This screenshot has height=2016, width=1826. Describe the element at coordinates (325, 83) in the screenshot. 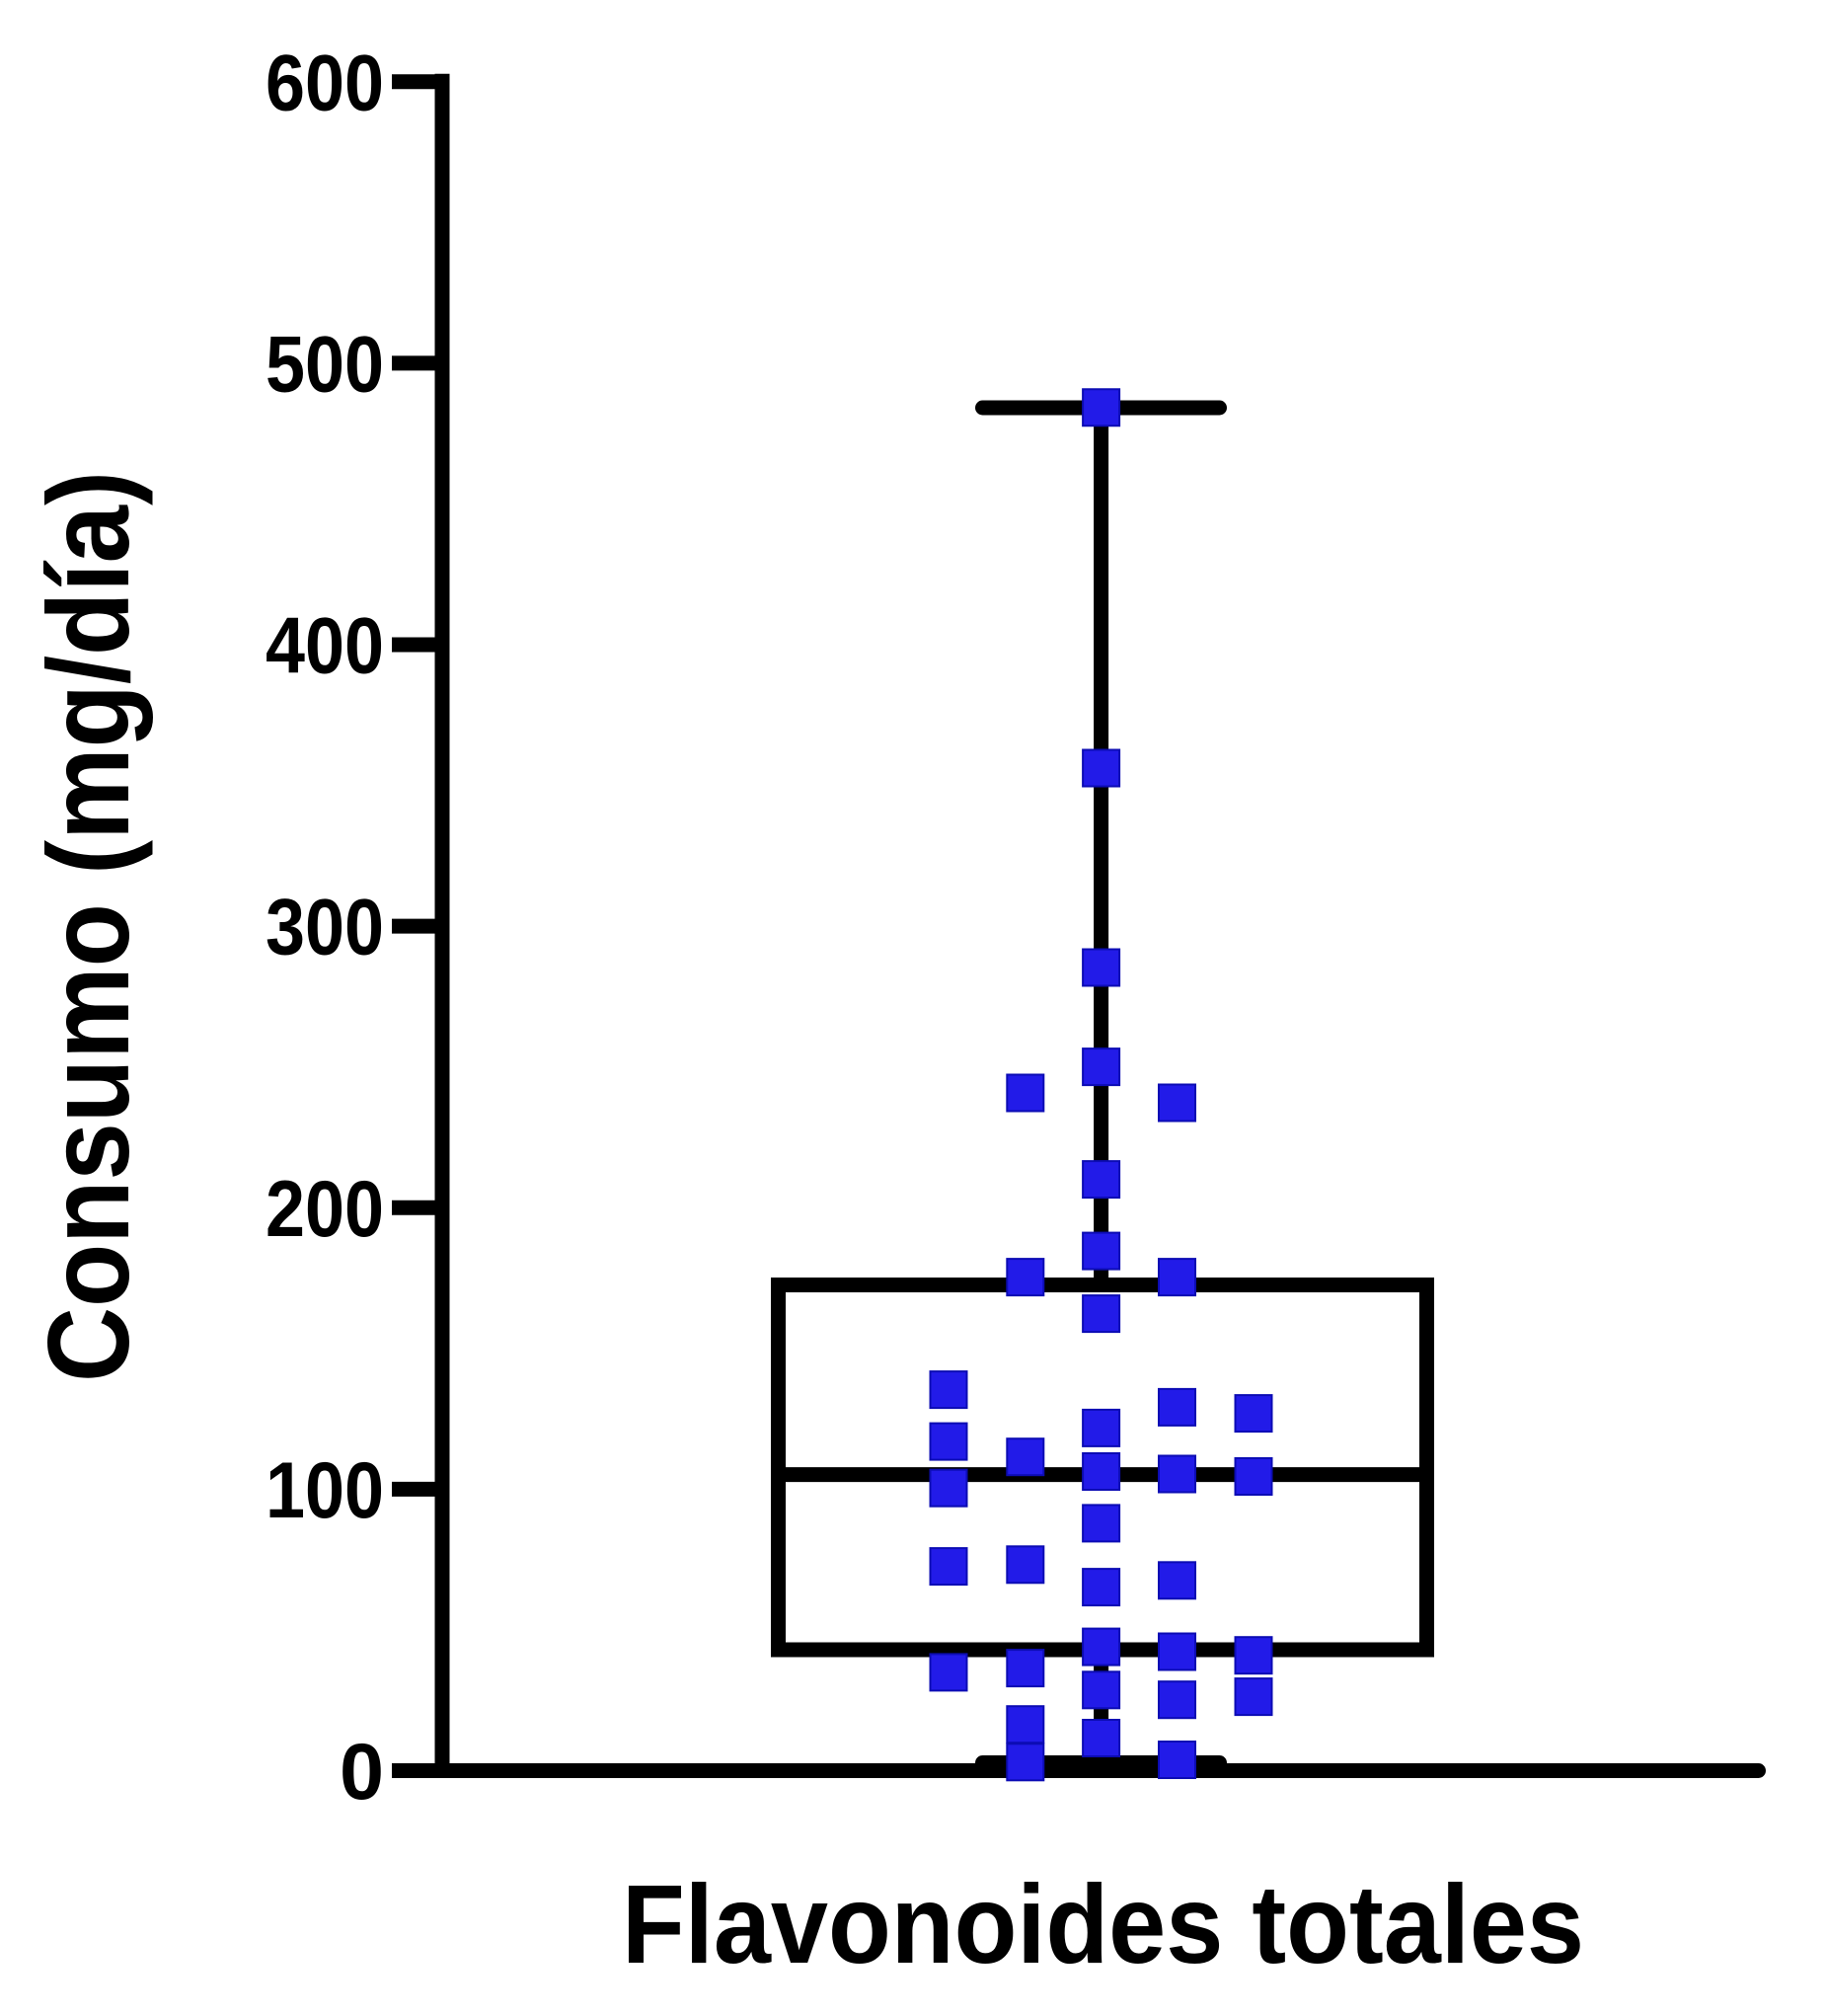

I see `svg-text: 600` at that location.